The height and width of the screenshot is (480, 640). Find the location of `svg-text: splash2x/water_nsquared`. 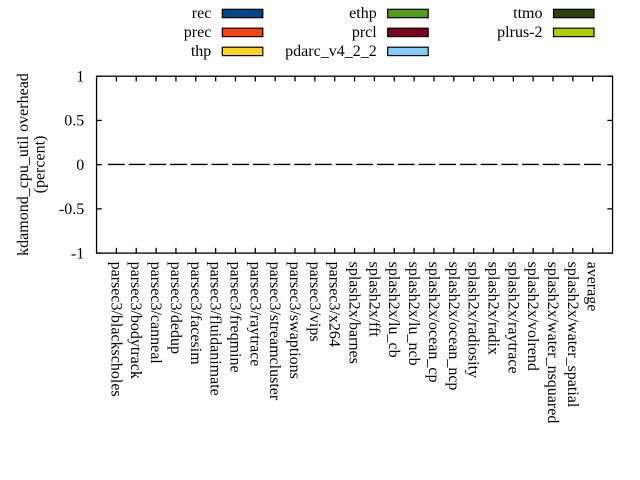

svg-text: splash2x/water_nsquared is located at coordinates (552, 343).